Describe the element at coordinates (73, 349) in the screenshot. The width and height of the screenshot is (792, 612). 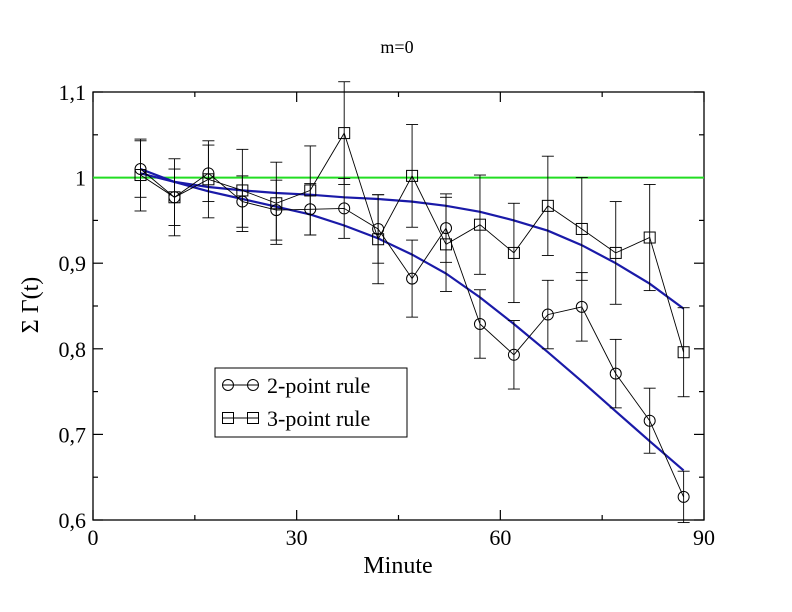
I see `y-tick-label: 0,8` at that location.